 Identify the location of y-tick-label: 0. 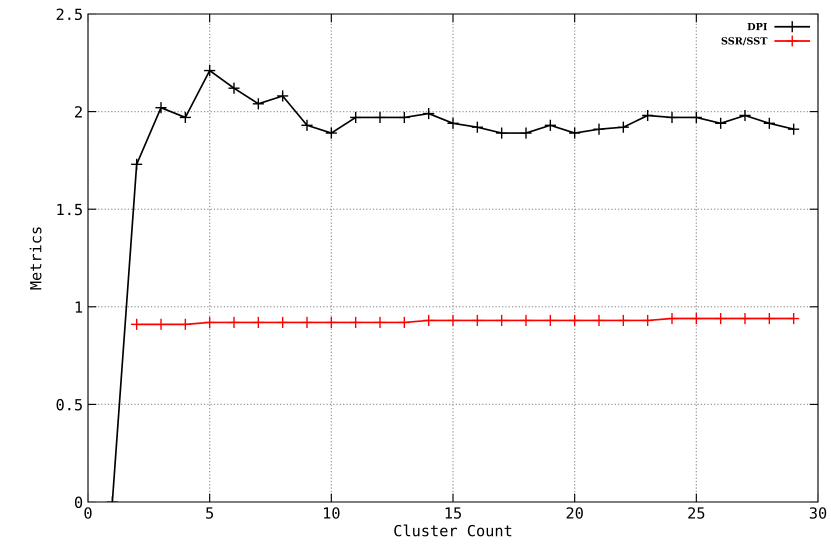
(78, 502).